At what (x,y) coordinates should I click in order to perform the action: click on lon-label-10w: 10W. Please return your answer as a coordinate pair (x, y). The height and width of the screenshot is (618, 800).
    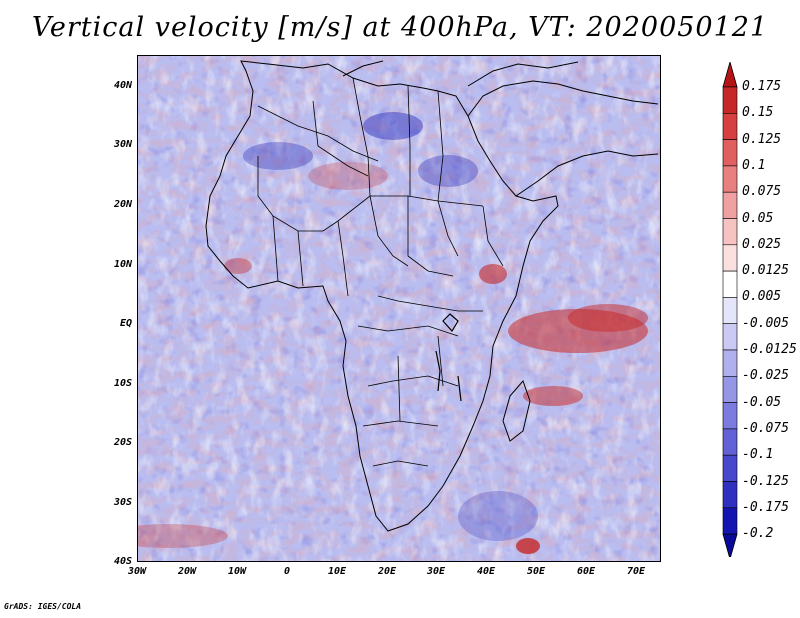
    Looking at the image, I should click on (237, 571).